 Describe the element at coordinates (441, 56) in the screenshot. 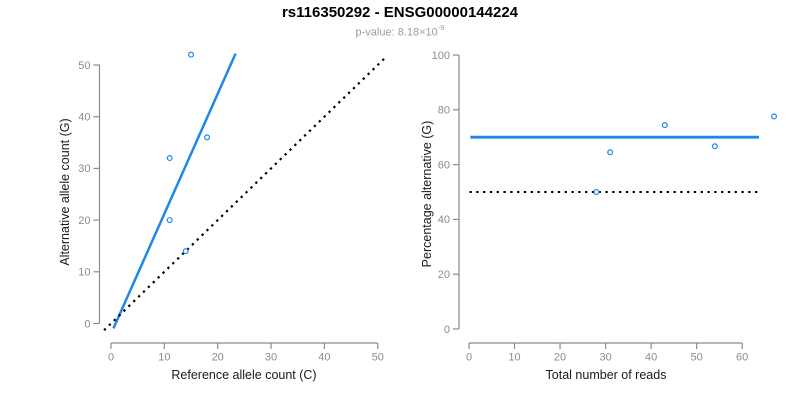

I see `y-tick-label: 100` at that location.